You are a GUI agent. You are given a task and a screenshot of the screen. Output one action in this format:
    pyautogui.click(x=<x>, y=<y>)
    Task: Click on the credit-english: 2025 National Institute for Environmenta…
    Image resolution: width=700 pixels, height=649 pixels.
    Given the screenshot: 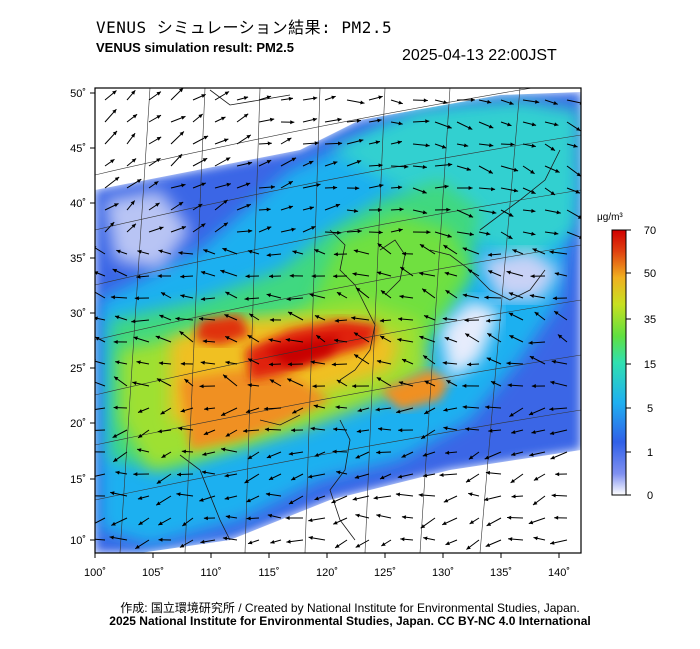 What is the action you would take?
    pyautogui.click(x=350, y=621)
    